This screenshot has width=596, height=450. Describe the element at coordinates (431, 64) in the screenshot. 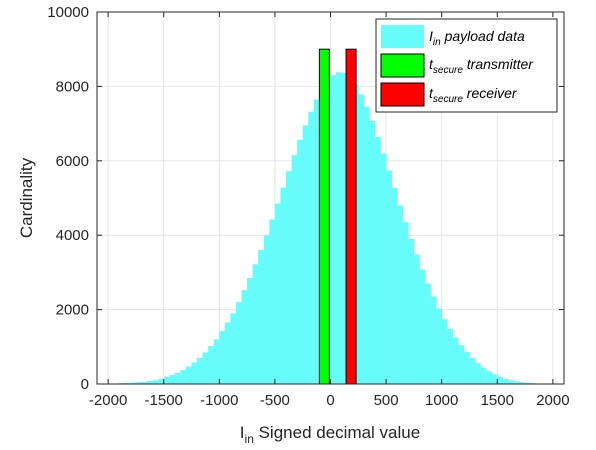

I see `legend-transmitter-main: t` at that location.